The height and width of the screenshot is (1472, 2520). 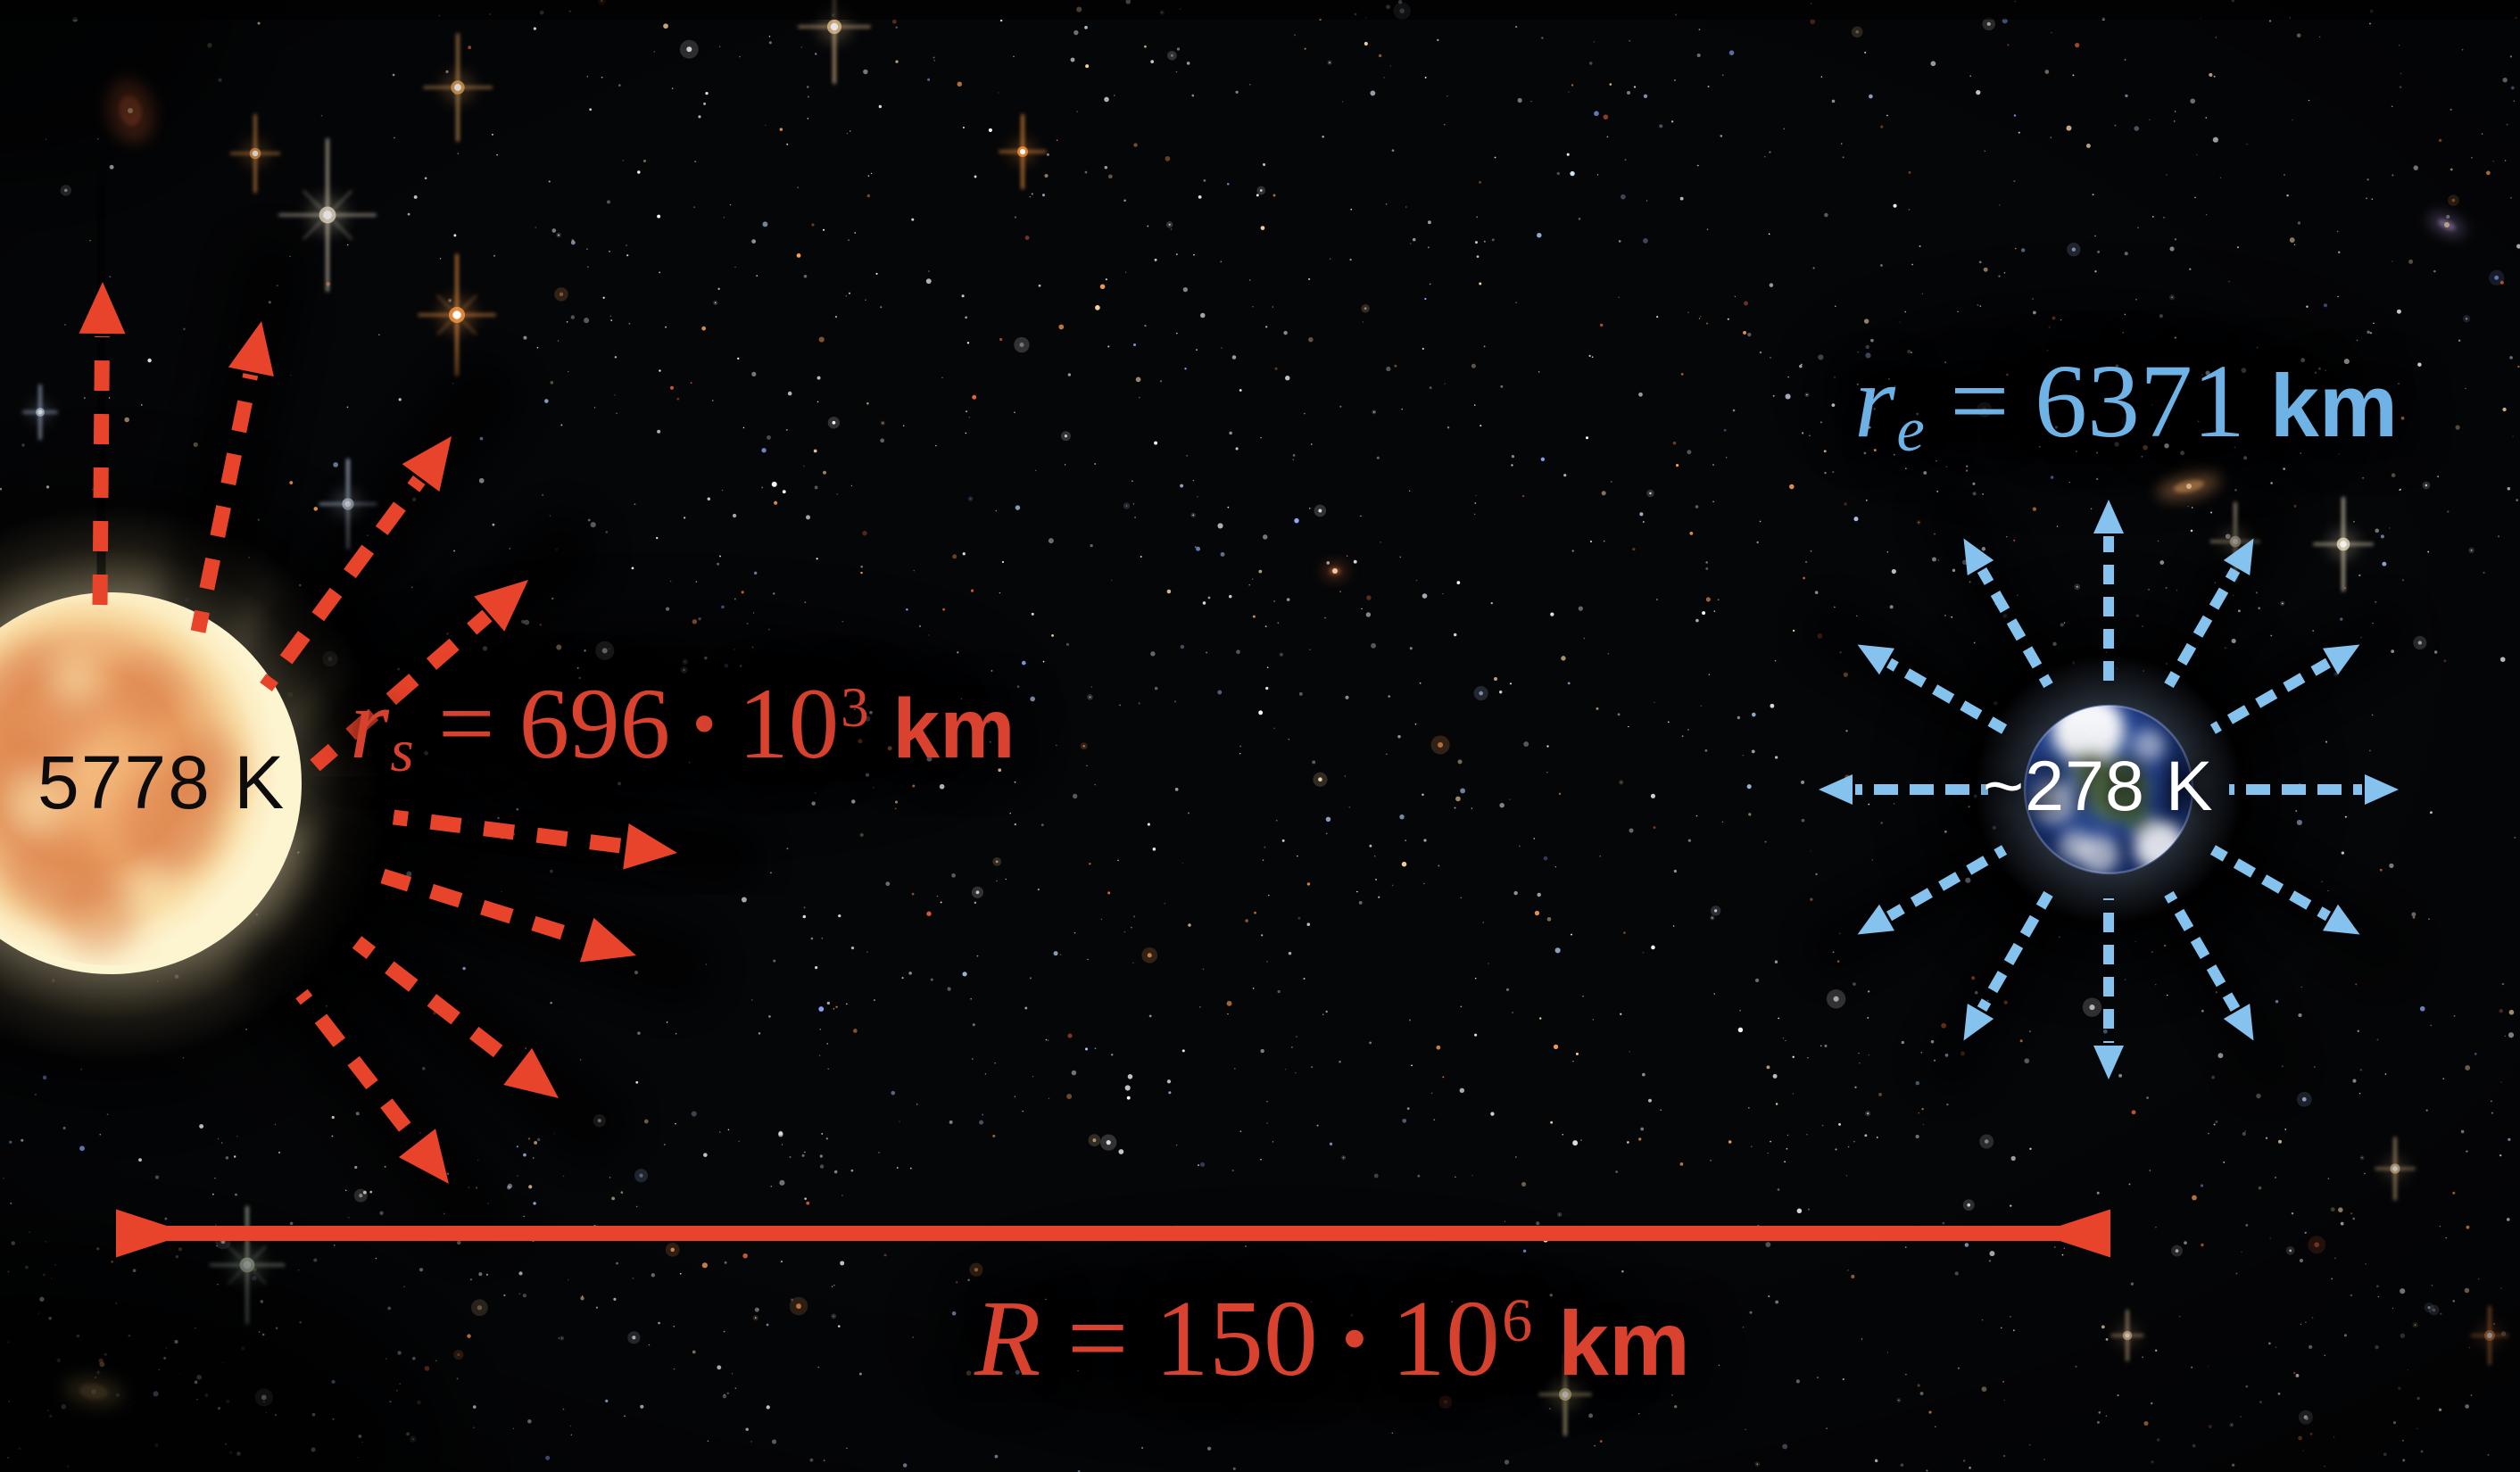 I want to click on earth-radius-unit: km, so click(x=2333, y=406).